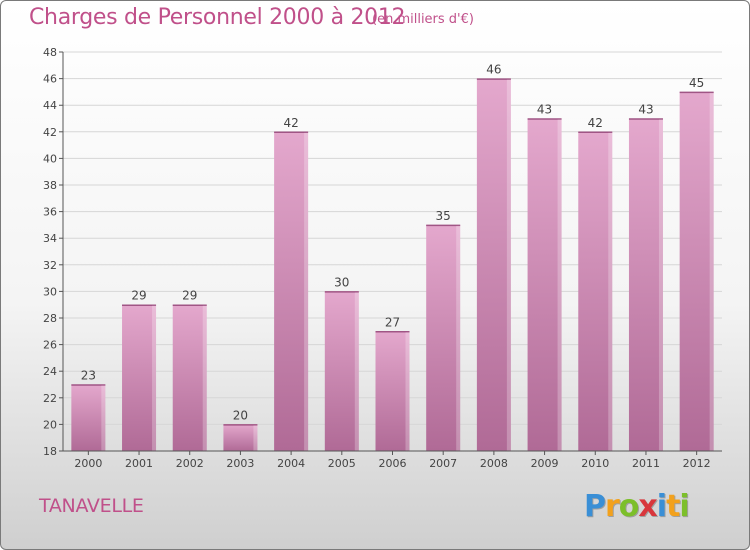  Describe the element at coordinates (342, 463) in the screenshot. I see `x-tick-label: 2005` at that location.